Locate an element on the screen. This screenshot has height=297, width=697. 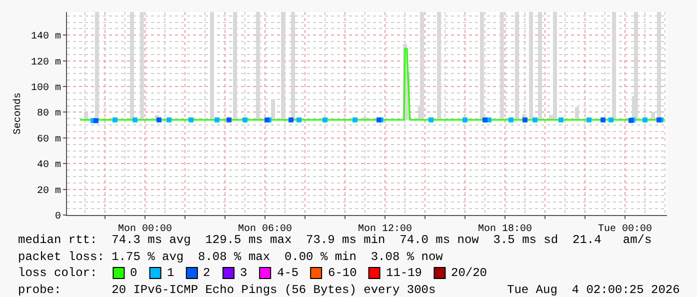
x-tick-label: Mon 12:00 is located at coordinates (385, 229).